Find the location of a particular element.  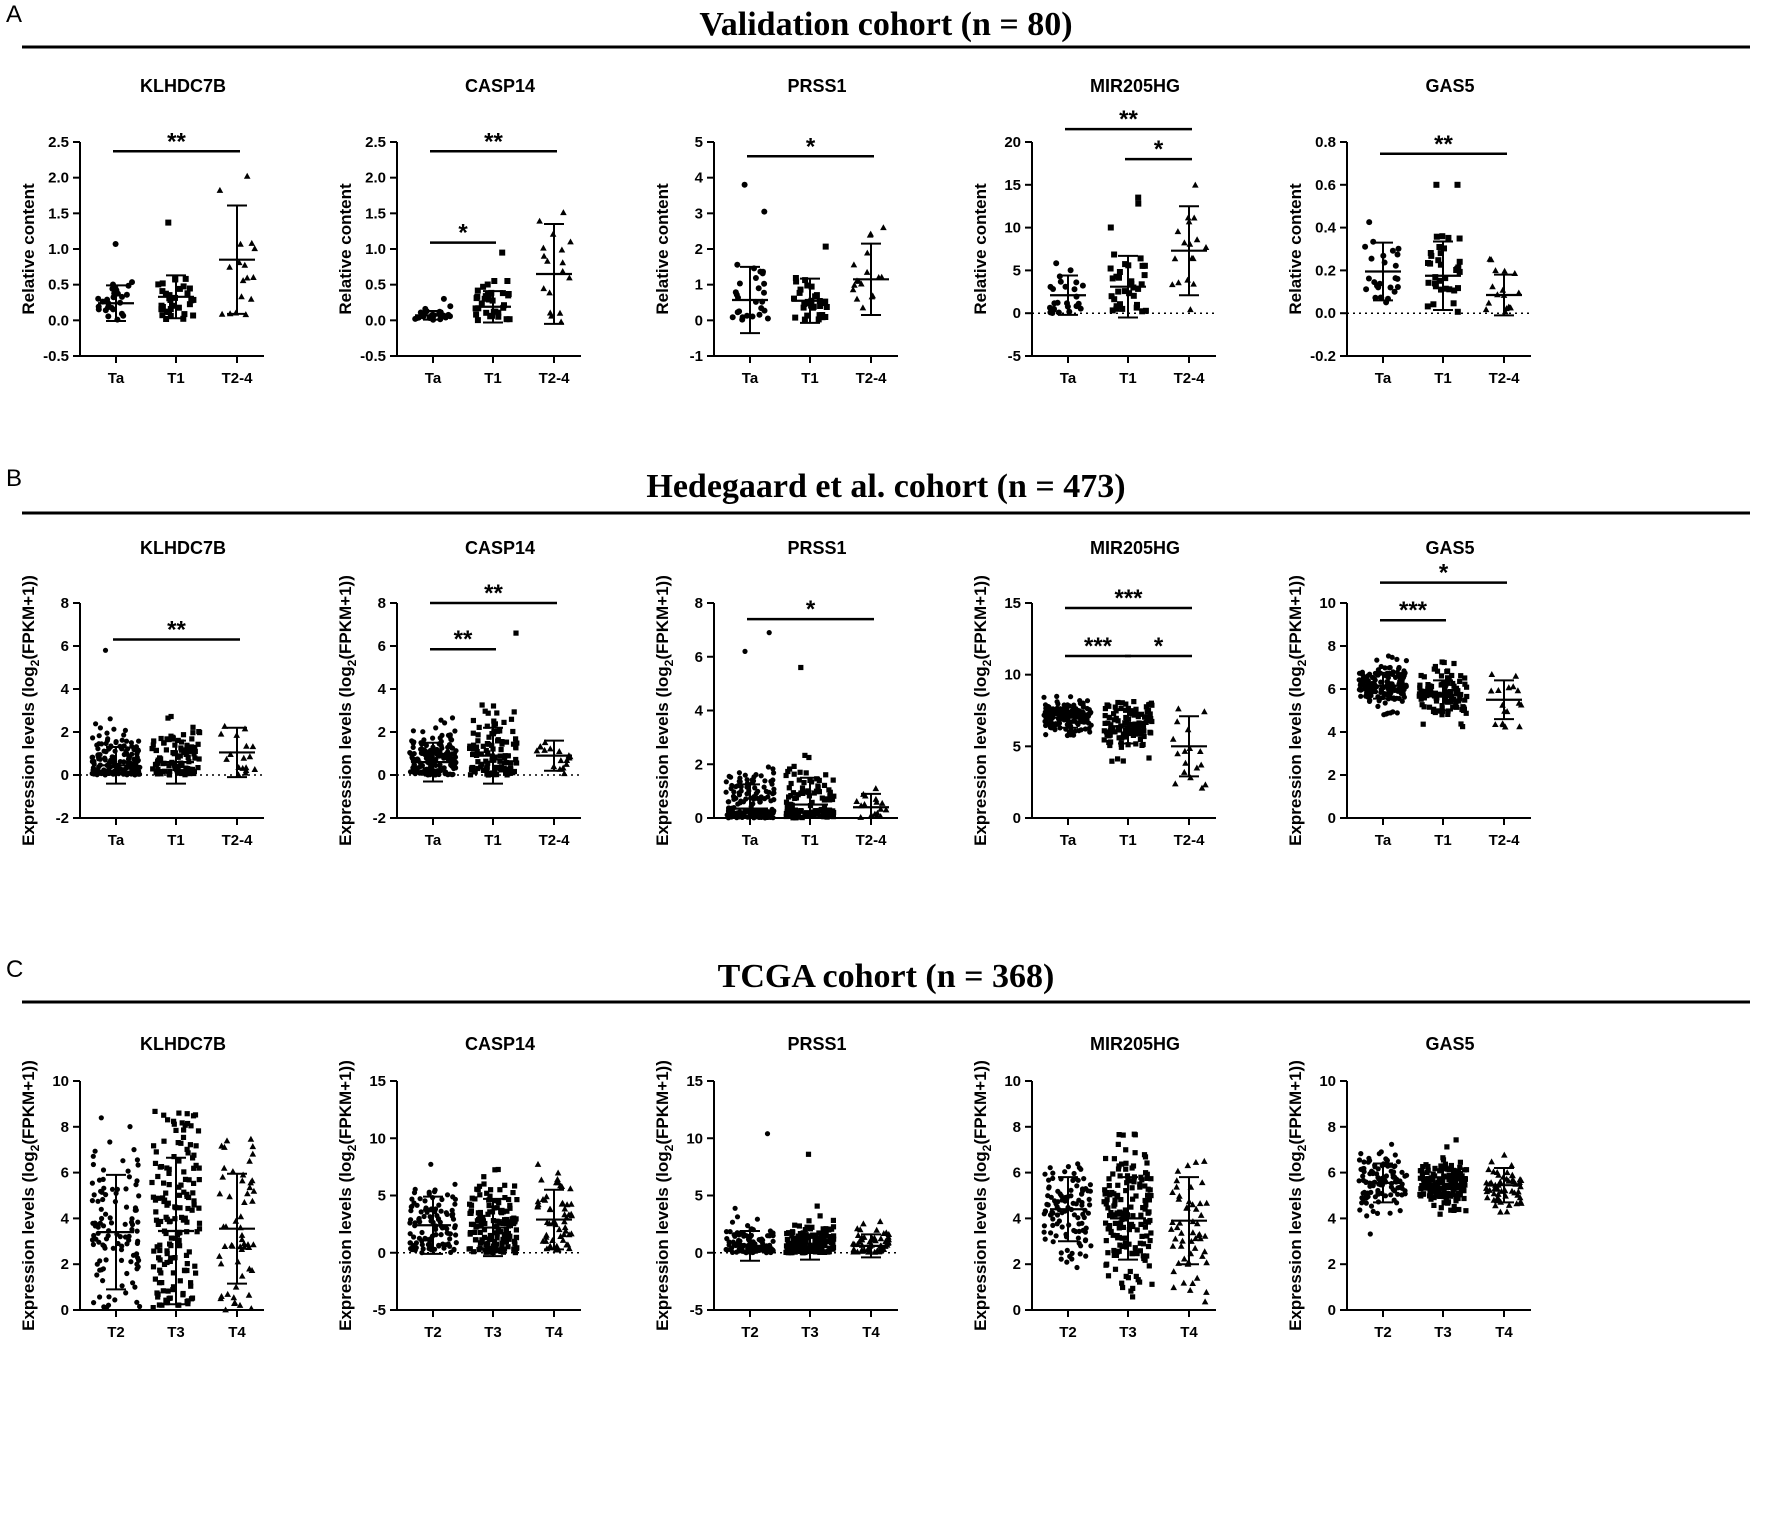

series-t1 is located at coordinates (1443, 694).